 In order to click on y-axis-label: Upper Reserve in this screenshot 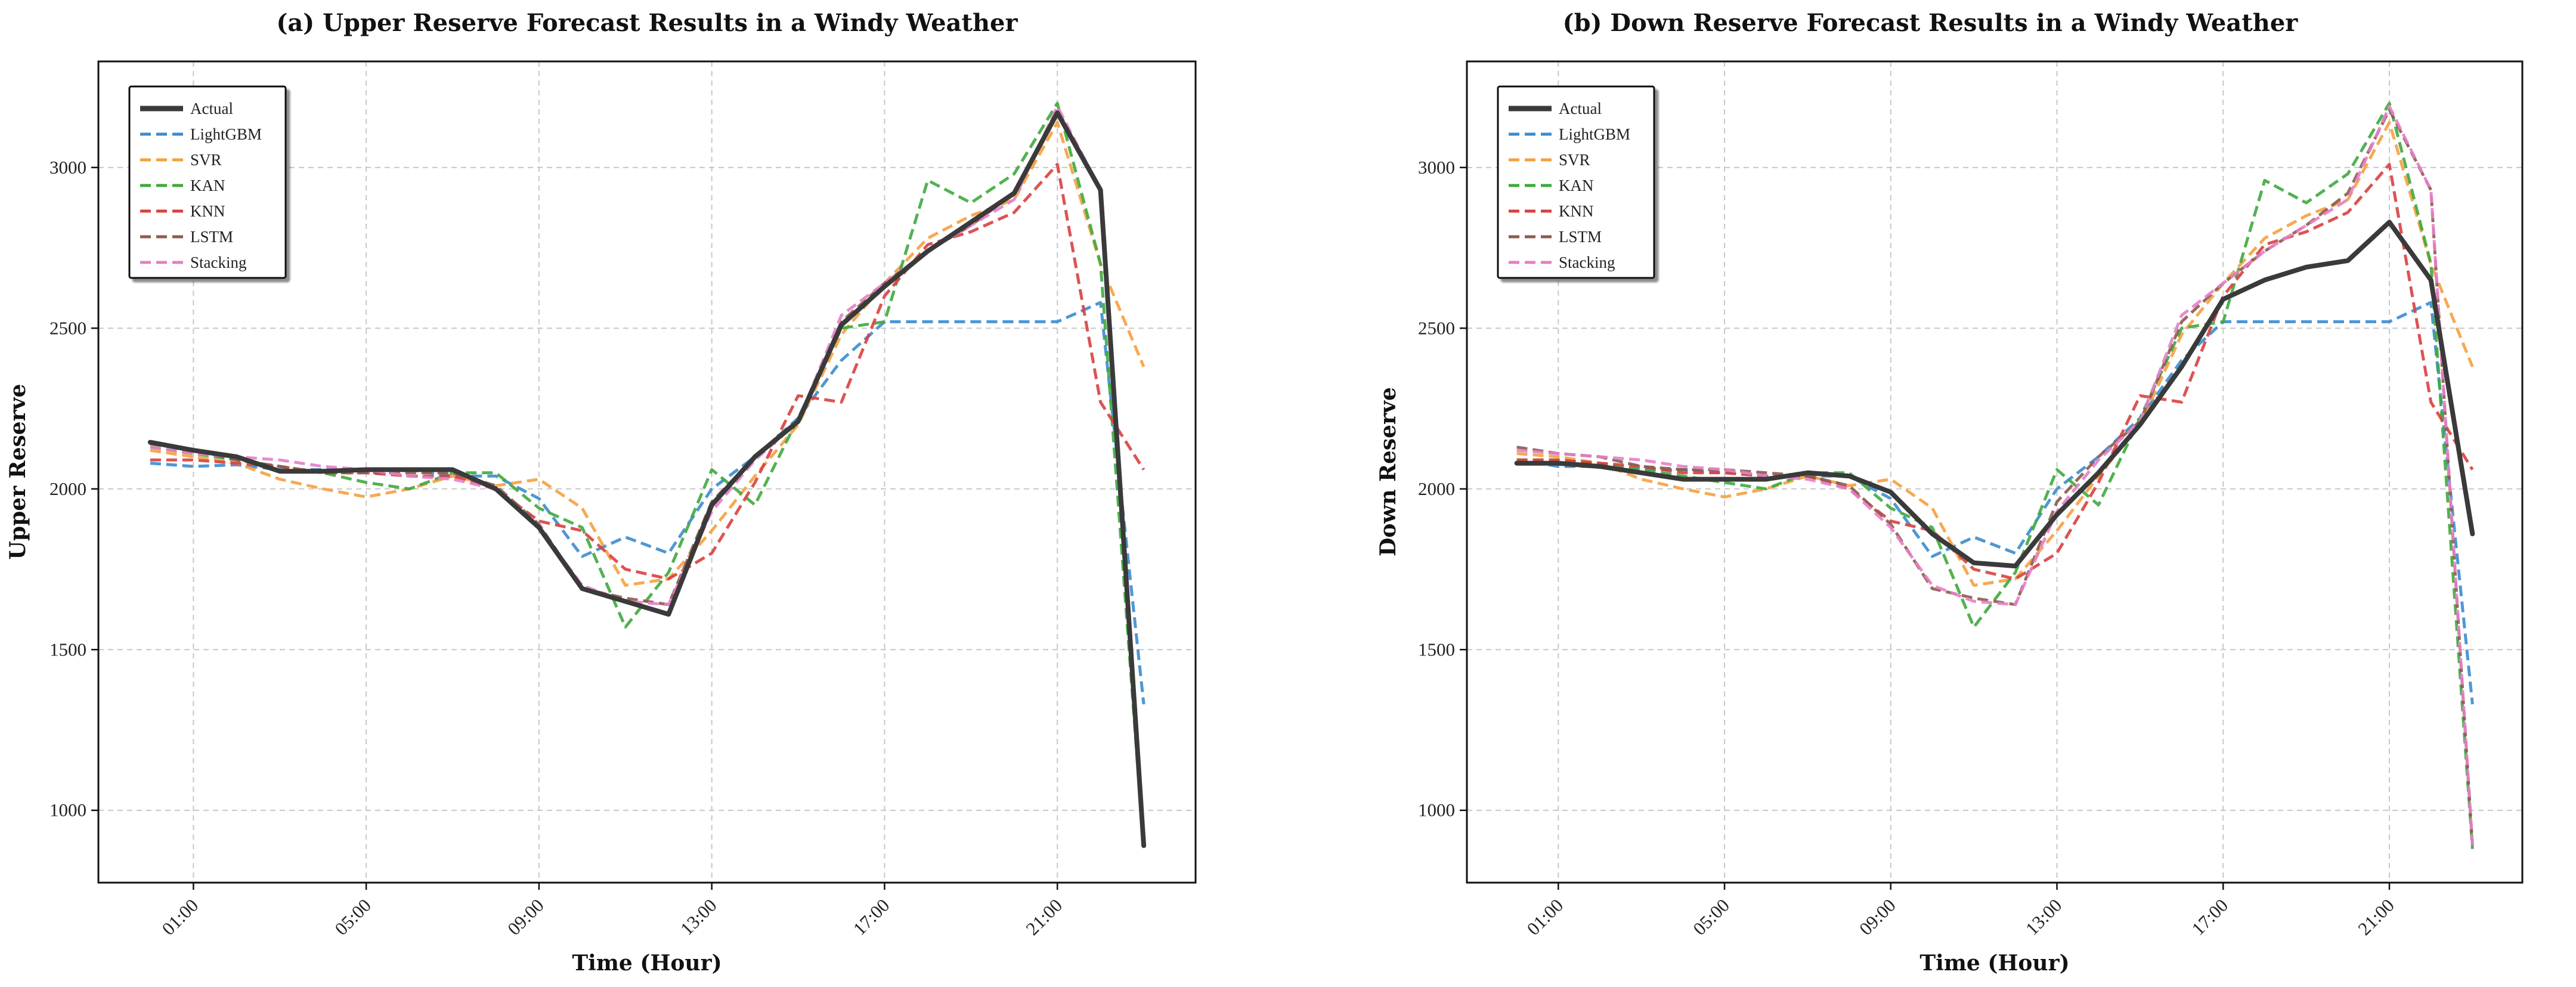, I will do `click(17, 472)`.